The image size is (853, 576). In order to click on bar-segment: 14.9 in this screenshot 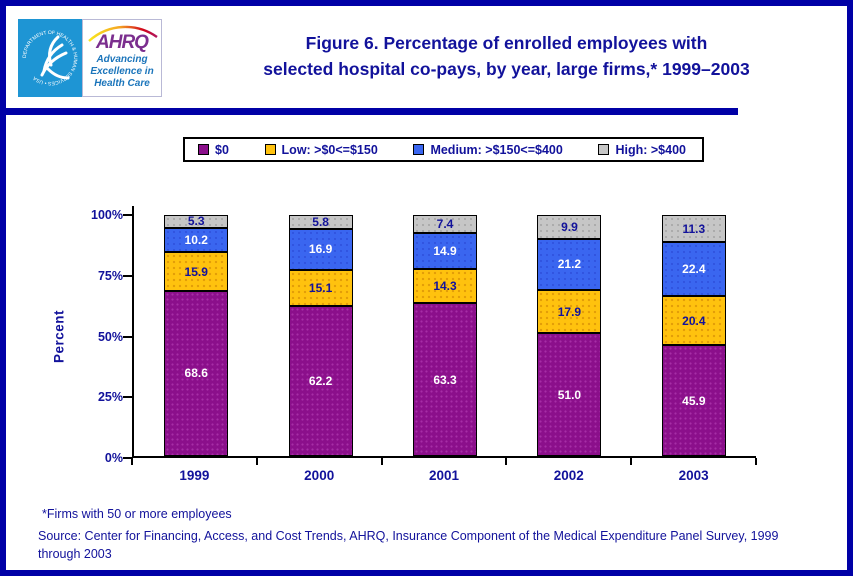, I will do `click(445, 251)`.